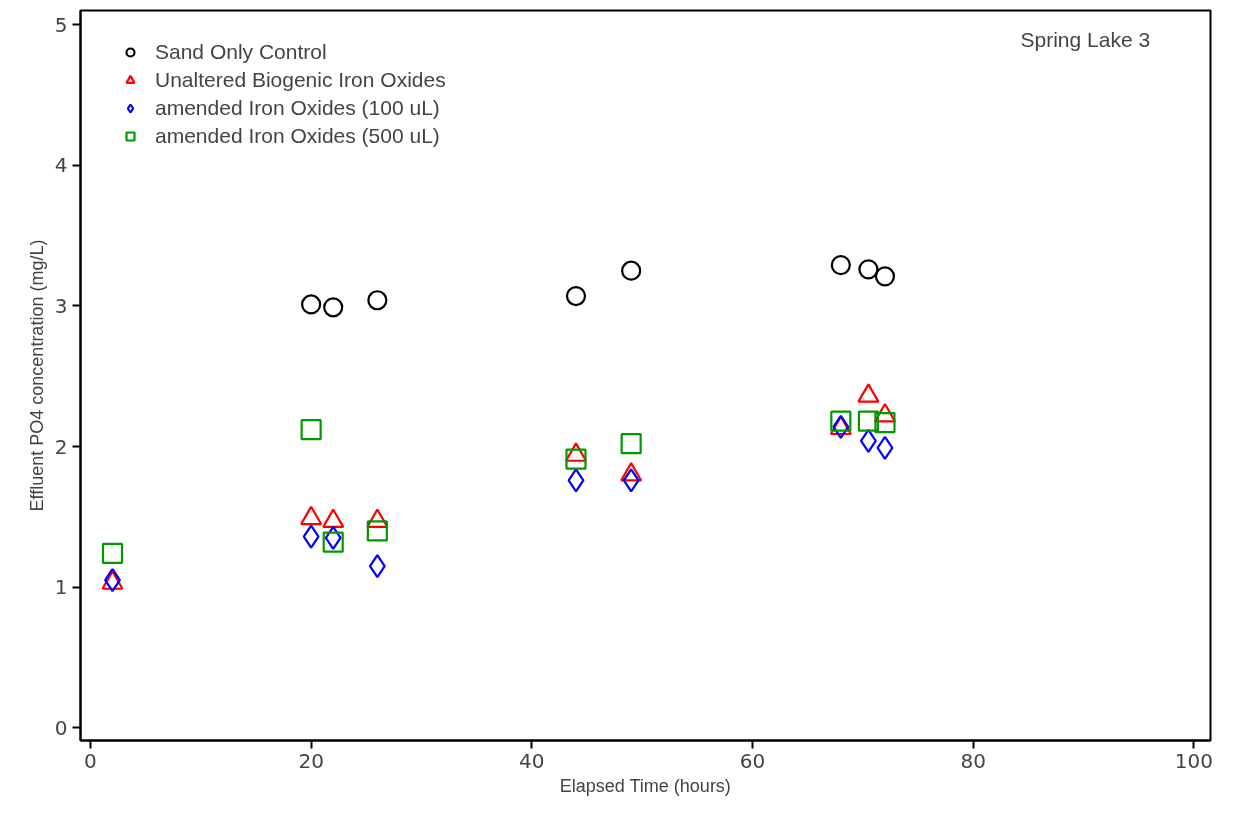 The image size is (1234, 814). What do you see at coordinates (297, 136) in the screenshot?
I see `legend-label: amended Iron Oxides (500 uL)` at bounding box center [297, 136].